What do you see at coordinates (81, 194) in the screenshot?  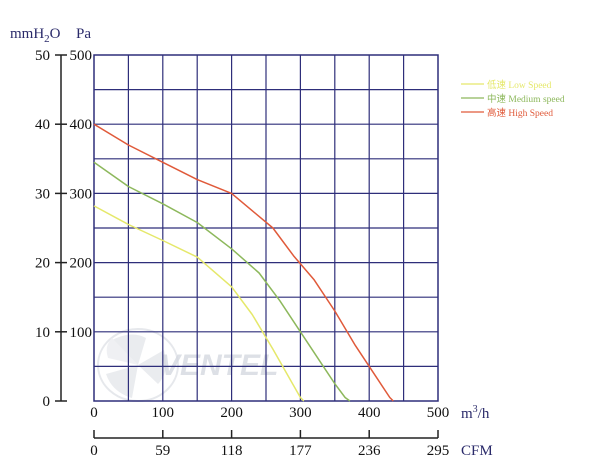 I see `y-right-tick-label: 300` at bounding box center [81, 194].